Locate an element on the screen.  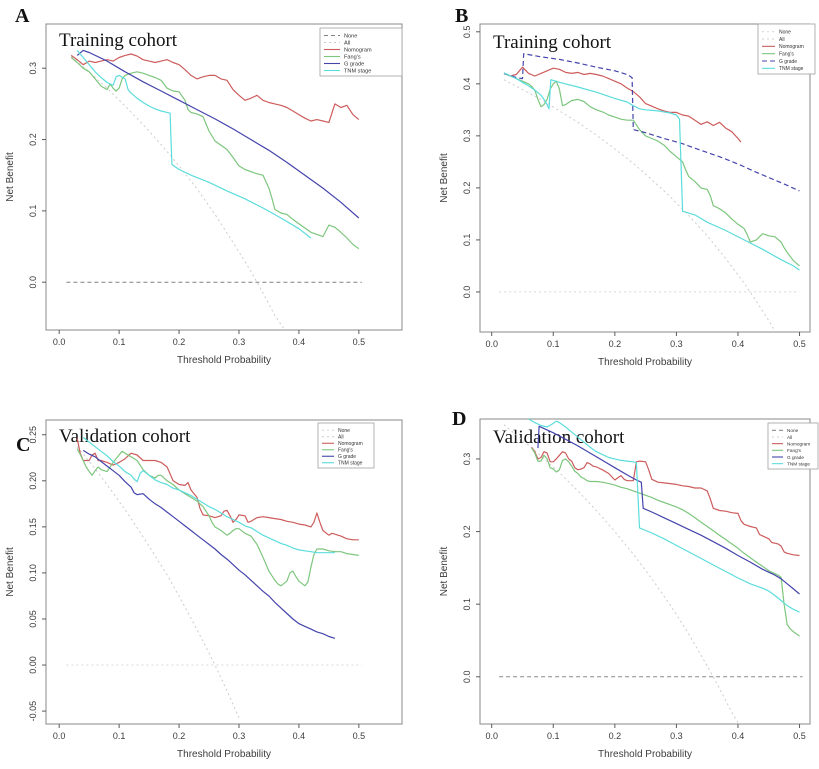
panel-label: A is located at coordinates (22, 16).